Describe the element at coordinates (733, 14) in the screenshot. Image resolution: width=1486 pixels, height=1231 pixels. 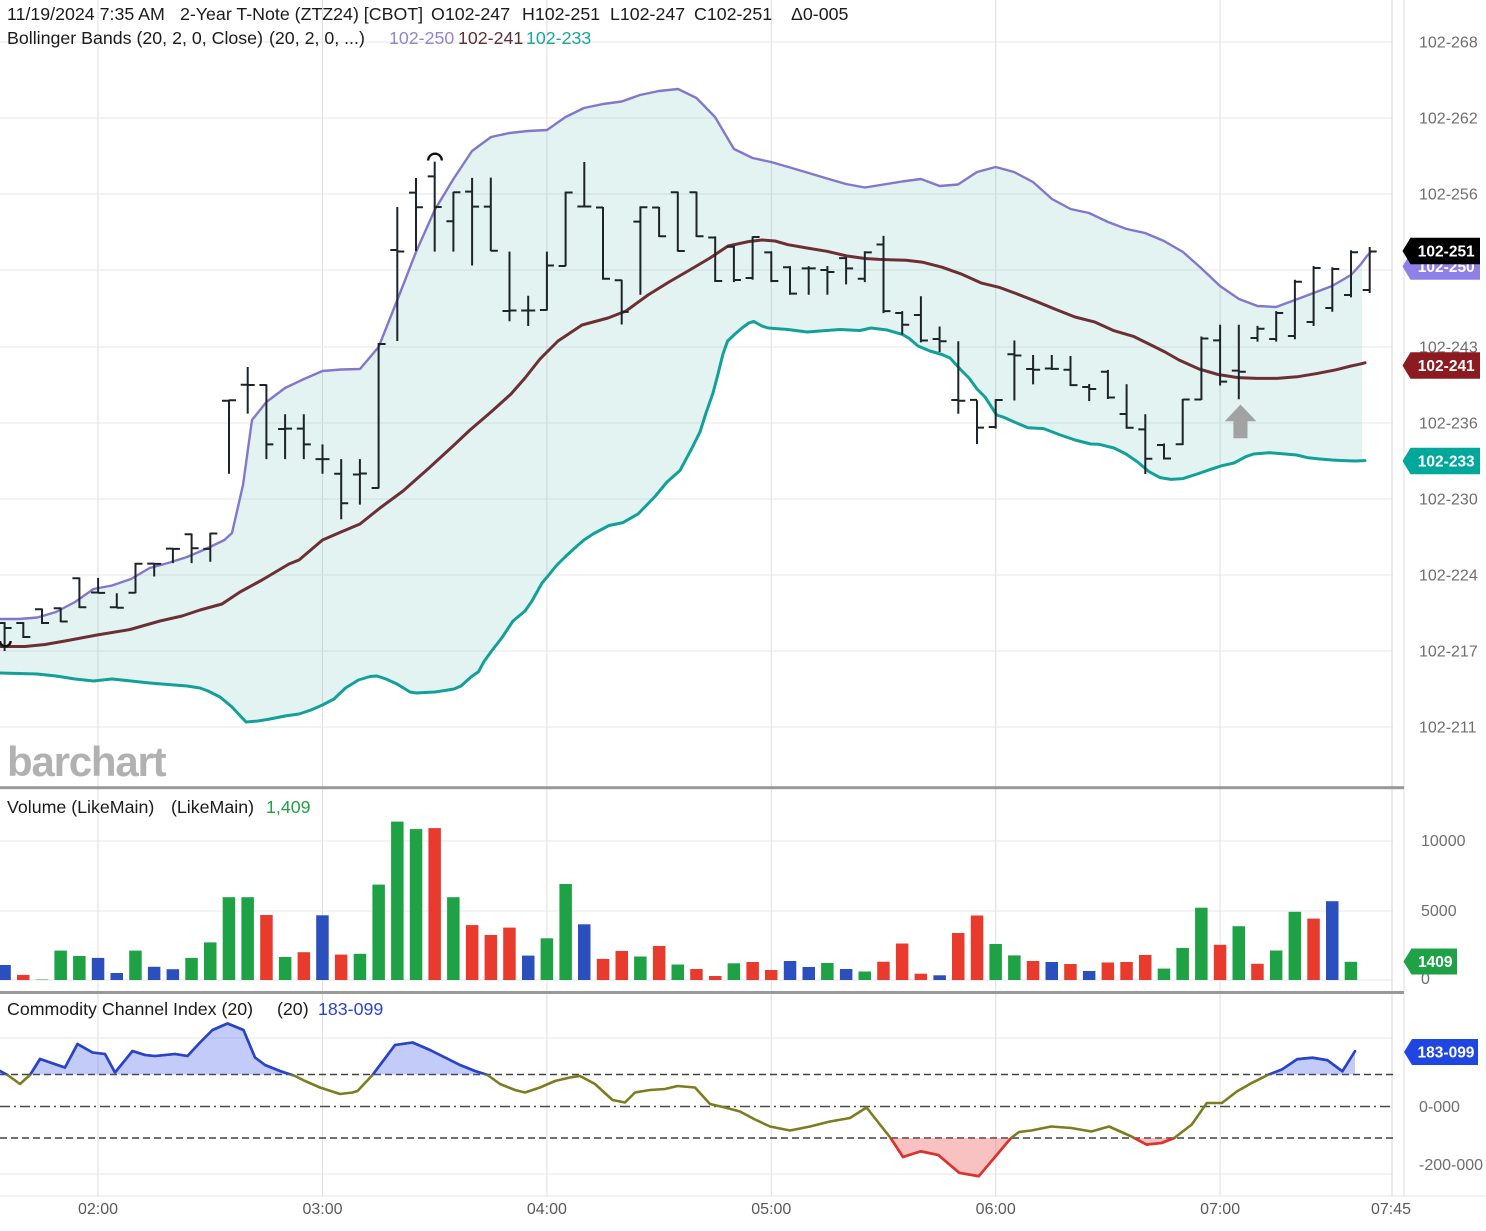
I see `svg-text: C102-251` at that location.